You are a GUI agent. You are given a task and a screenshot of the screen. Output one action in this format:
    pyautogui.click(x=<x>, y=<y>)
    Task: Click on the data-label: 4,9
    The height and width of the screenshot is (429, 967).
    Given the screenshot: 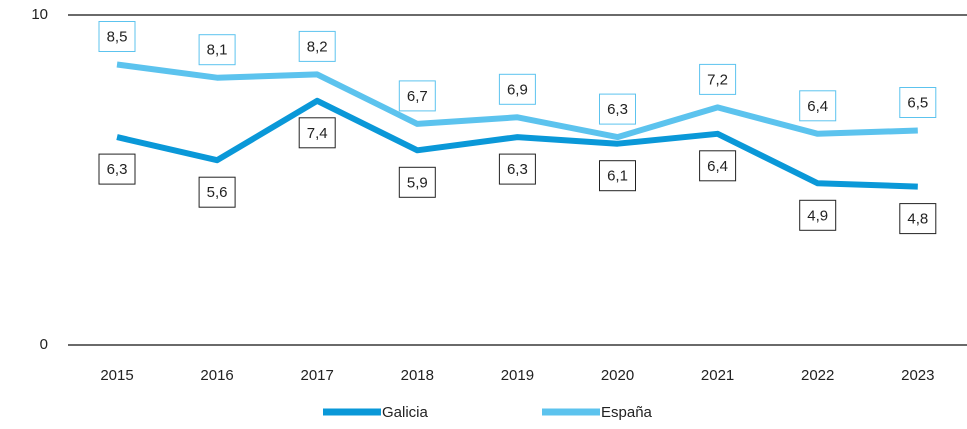 What is the action you would take?
    pyautogui.click(x=817, y=215)
    